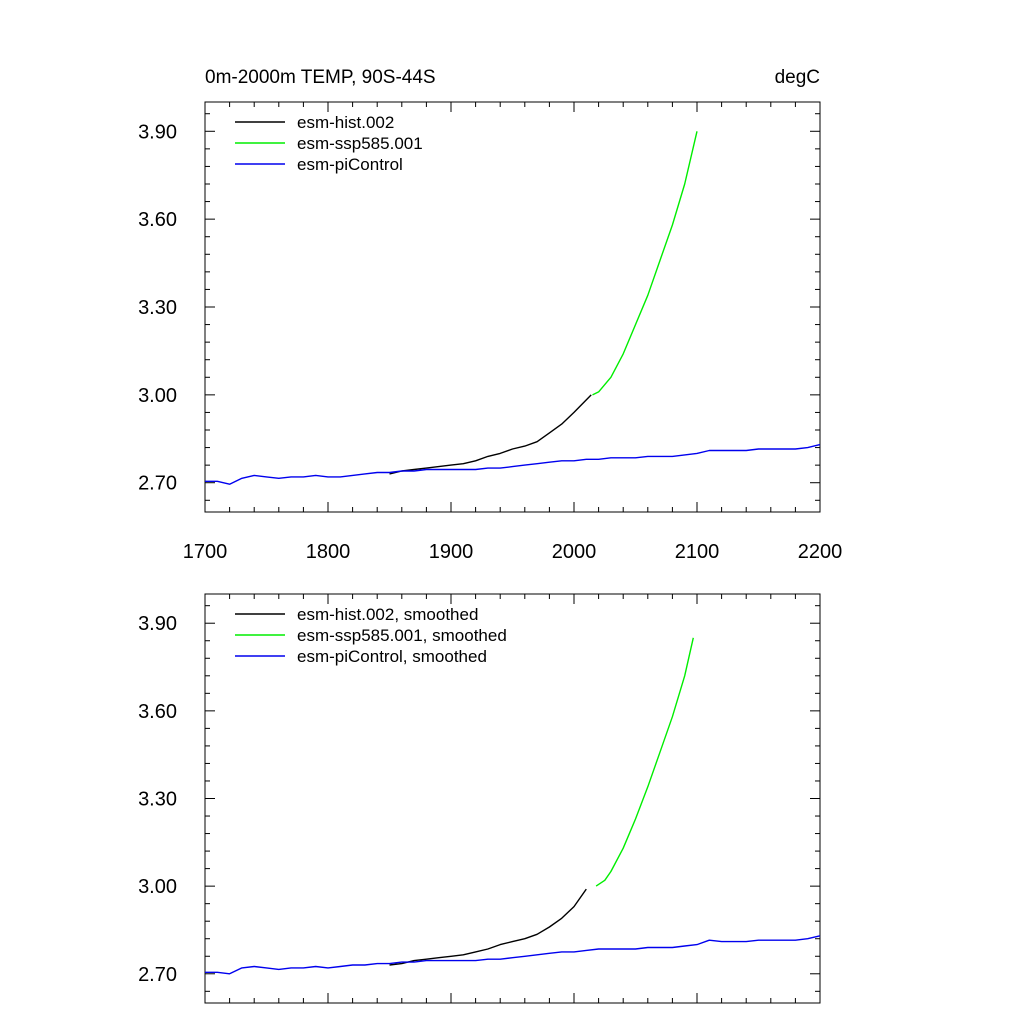 This screenshot has width=1024, height=1024. Describe the element at coordinates (328, 552) in the screenshot. I see `x-tick-label: 1800` at that location.